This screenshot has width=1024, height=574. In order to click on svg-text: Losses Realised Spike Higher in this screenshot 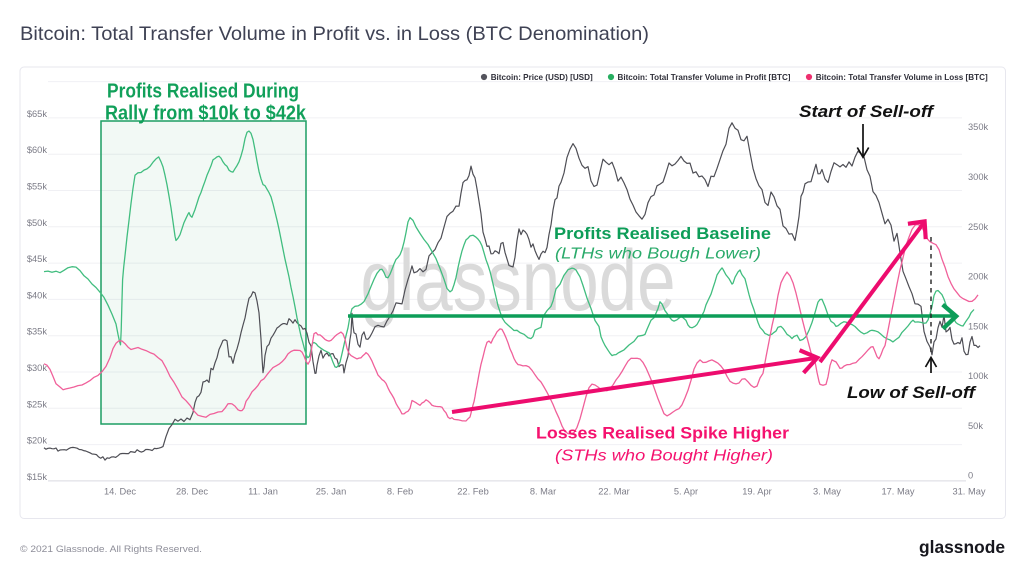, I will do `click(663, 434)`.